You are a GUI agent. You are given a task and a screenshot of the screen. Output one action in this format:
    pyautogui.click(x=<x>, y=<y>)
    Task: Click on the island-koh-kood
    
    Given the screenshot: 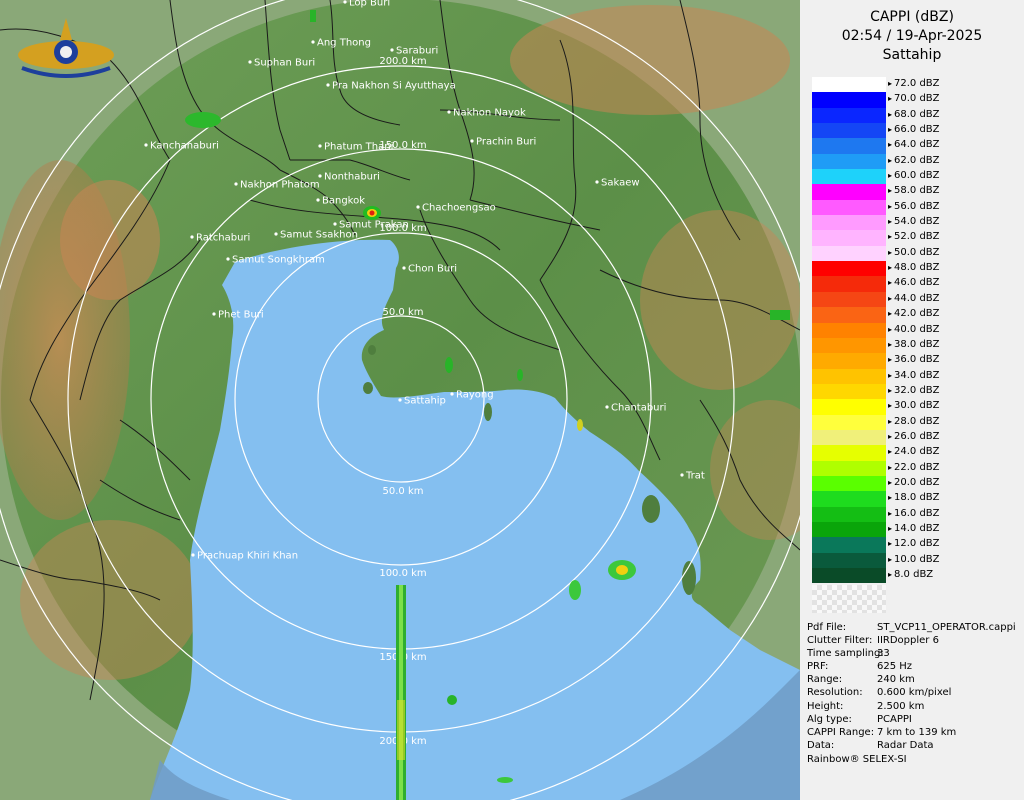 What is the action you would take?
    pyautogui.click(x=689, y=578)
    